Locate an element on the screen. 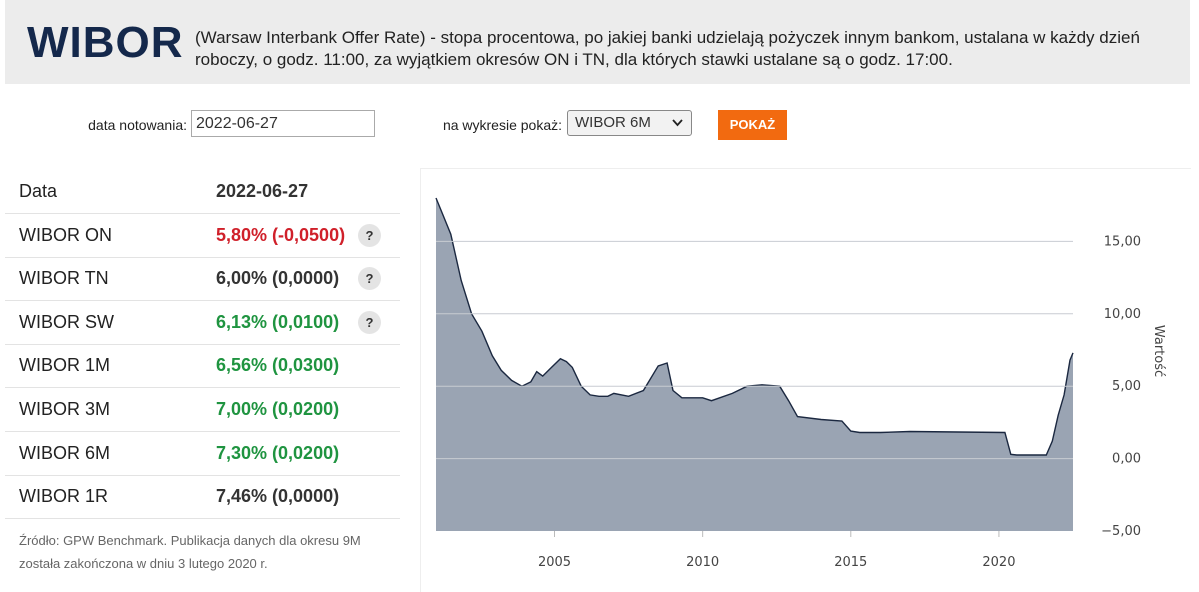 This screenshot has height=592, width=1199. caret is located at coordinates (677, 123).